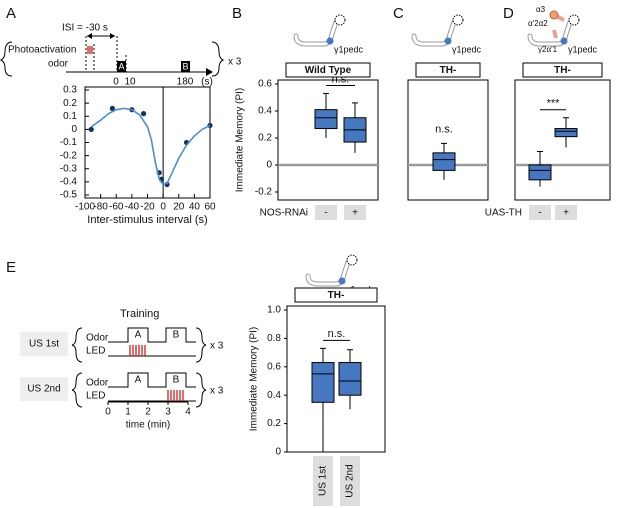 The height and width of the screenshot is (508, 617). I want to click on condition-value: +, so click(355, 213).